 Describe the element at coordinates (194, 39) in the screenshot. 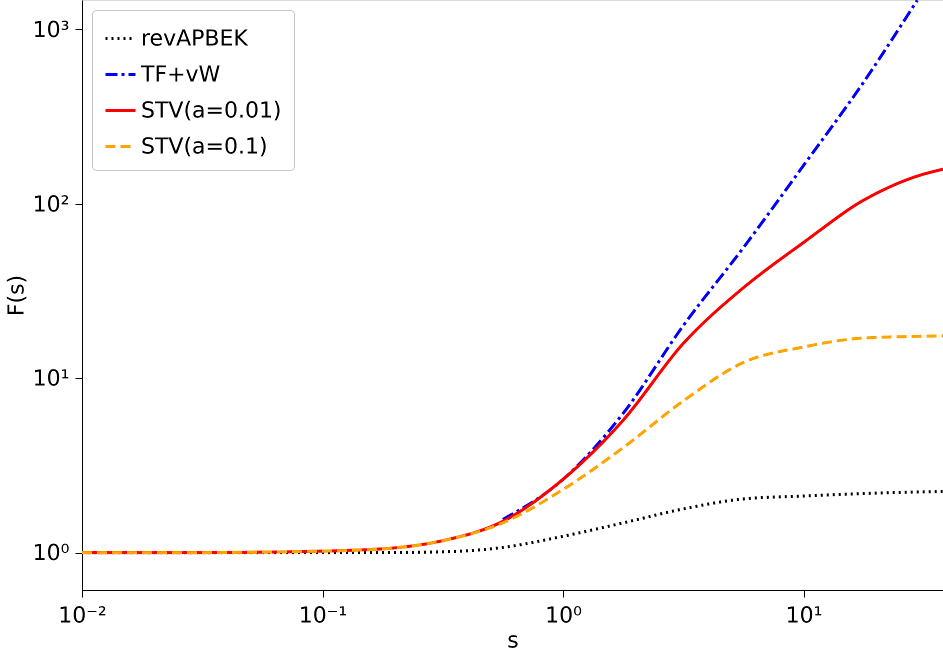

I see `legend-label: revAPBEK` at that location.